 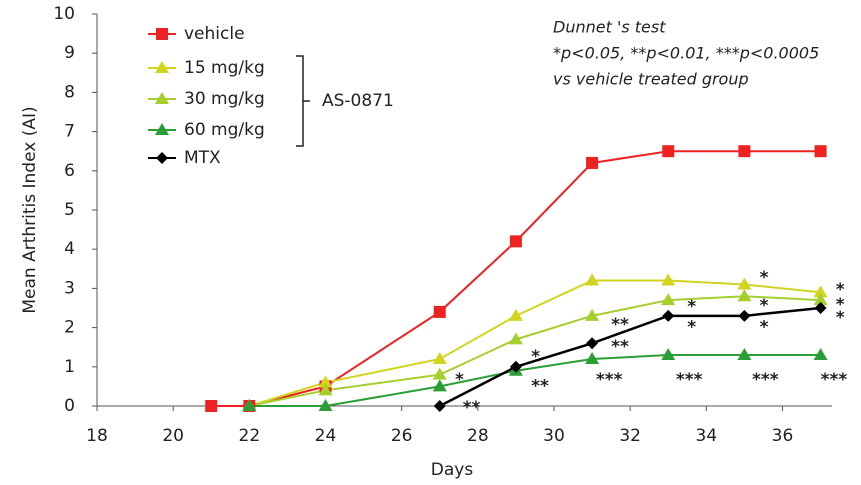 What do you see at coordinates (69, 171) in the screenshot?
I see `y-tick-label: 6` at bounding box center [69, 171].